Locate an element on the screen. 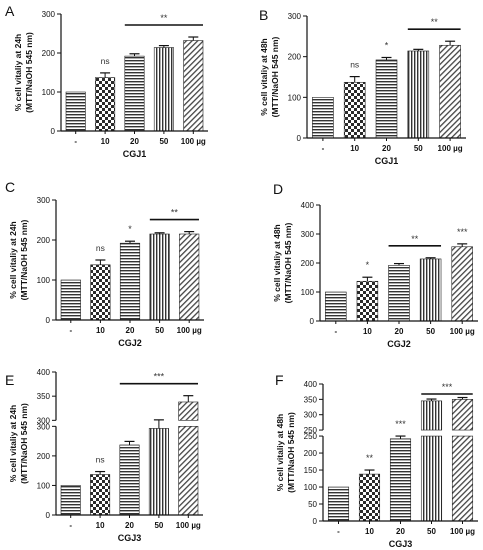 The image size is (483, 550). y-tick-label: 150 is located at coordinates (311, 470).